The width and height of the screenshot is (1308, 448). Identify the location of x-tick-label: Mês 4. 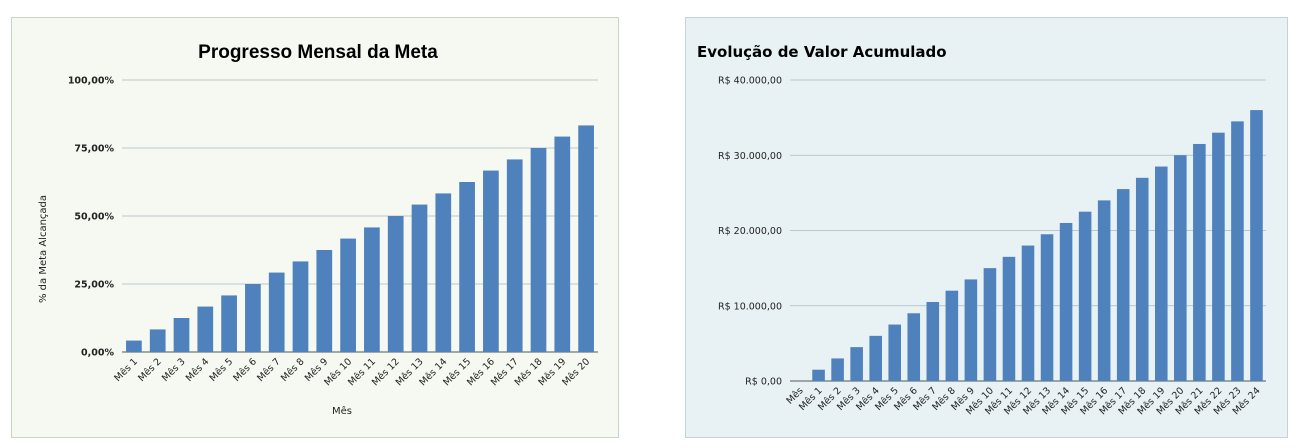
(198, 370).